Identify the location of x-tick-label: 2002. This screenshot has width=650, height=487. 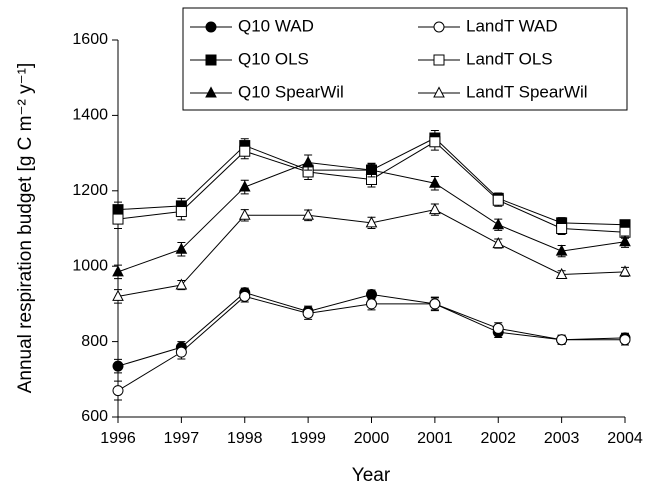
(498, 438).